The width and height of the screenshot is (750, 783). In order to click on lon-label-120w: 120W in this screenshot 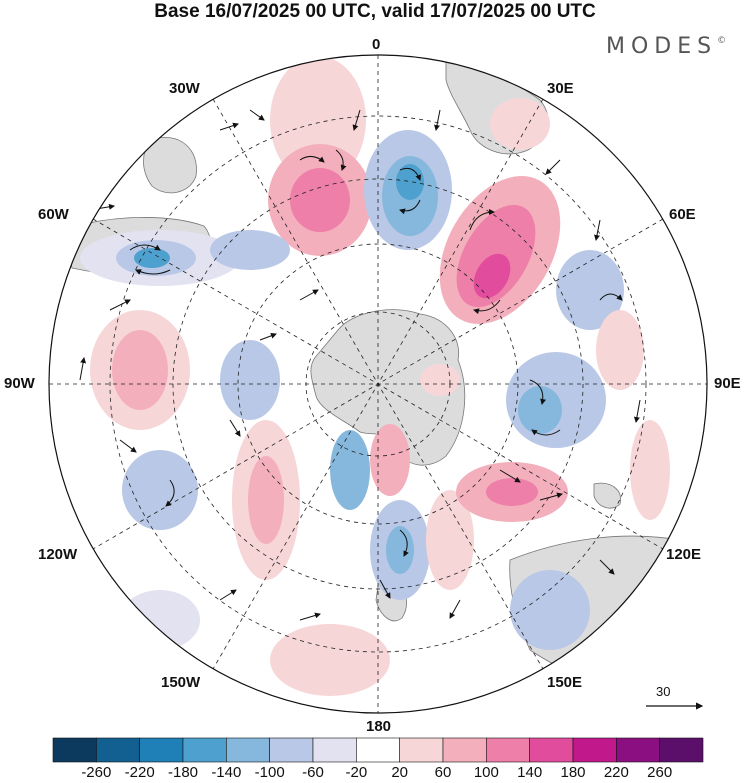, I will do `click(58, 554)`.